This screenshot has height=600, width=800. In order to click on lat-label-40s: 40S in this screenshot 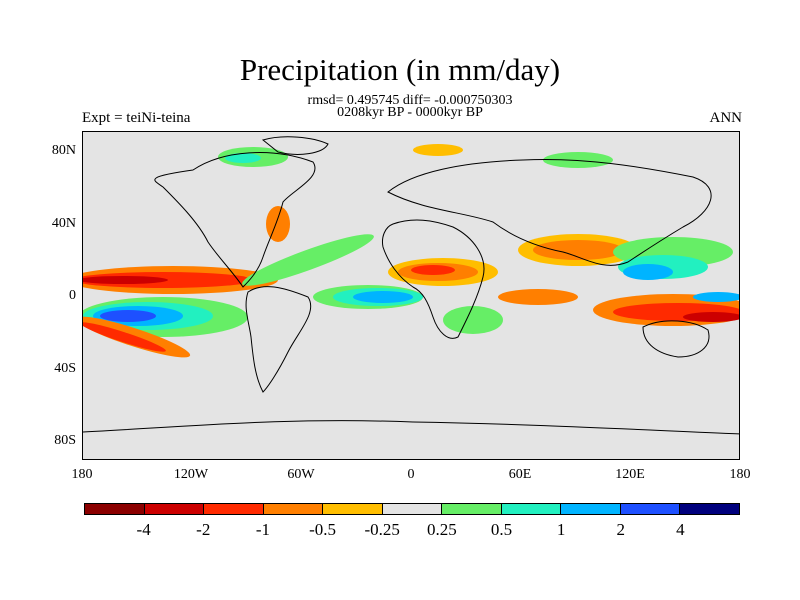, I will do `click(65, 368)`.